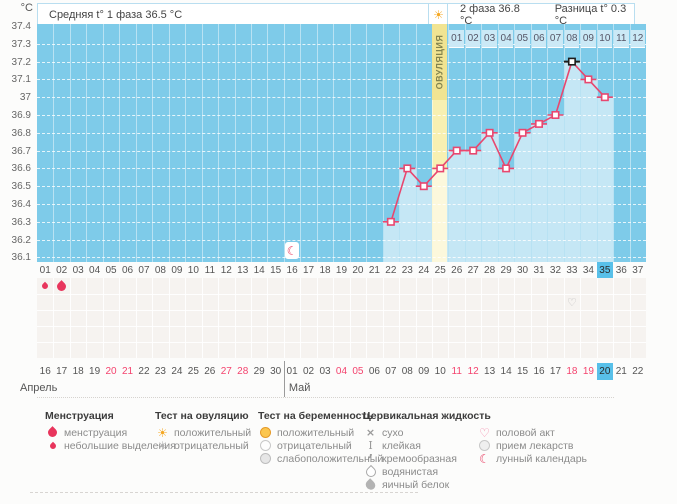  Describe the element at coordinates (424, 371) in the screenshot. I see `date-Май-09: 09` at that location.